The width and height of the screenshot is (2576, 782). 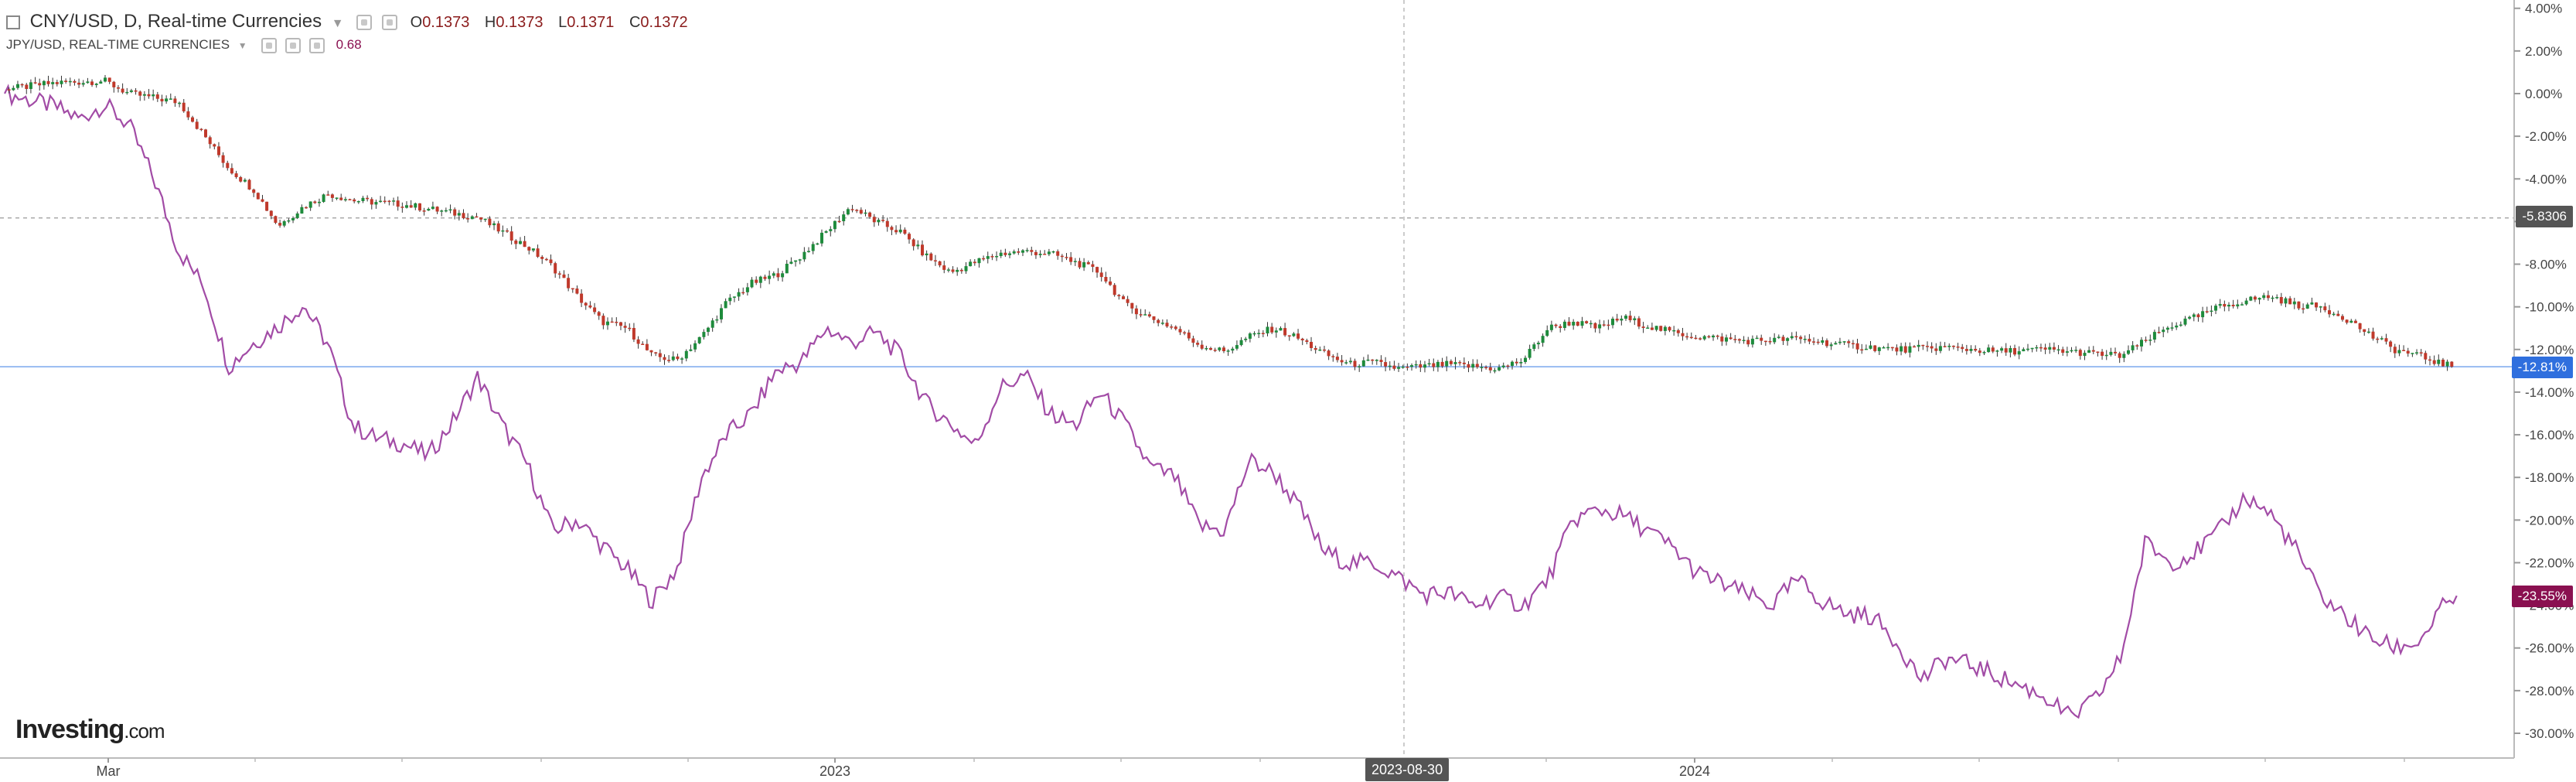 What do you see at coordinates (13, 22) in the screenshot?
I see `collapse-icon` at bounding box center [13, 22].